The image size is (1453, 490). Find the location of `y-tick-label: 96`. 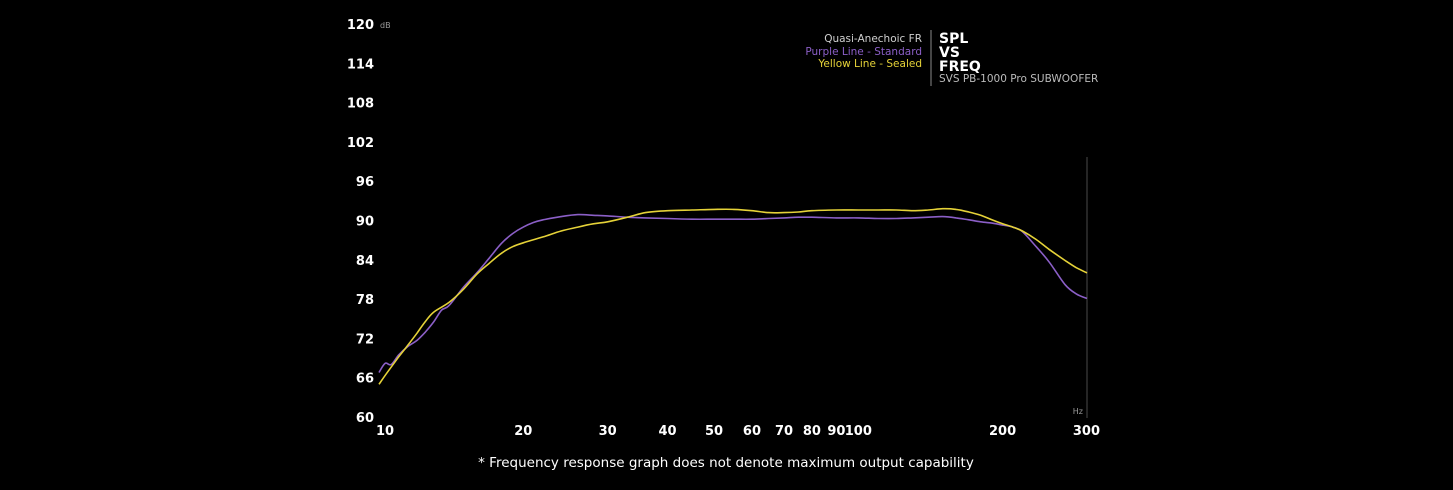

y-tick-label: 96 is located at coordinates (365, 182).